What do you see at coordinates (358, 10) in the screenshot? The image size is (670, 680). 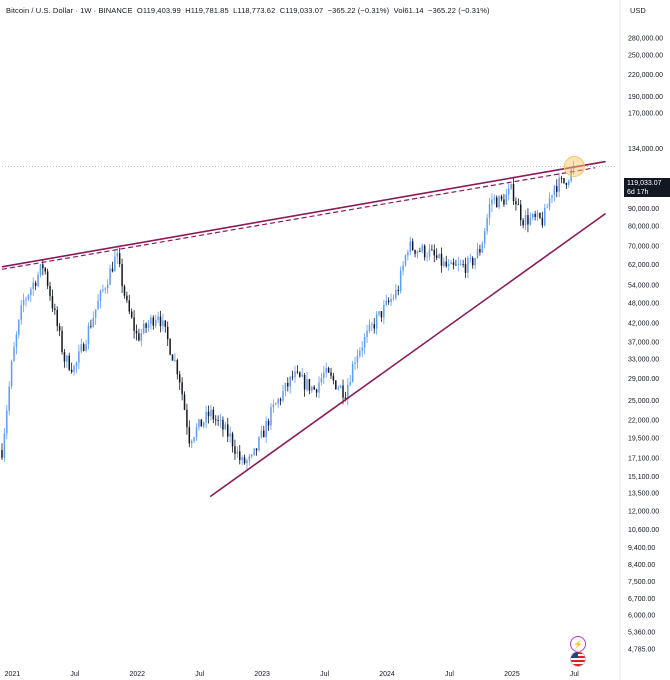 I see `change-value: −365.22 (−0.31%)` at bounding box center [358, 10].